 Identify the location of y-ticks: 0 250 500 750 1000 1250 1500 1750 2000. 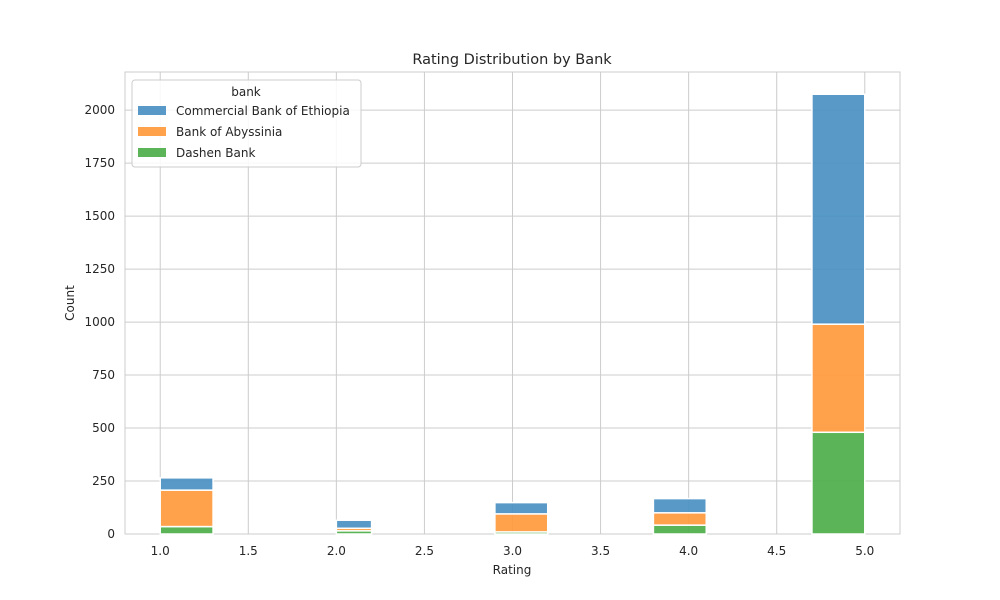
(99, 322).